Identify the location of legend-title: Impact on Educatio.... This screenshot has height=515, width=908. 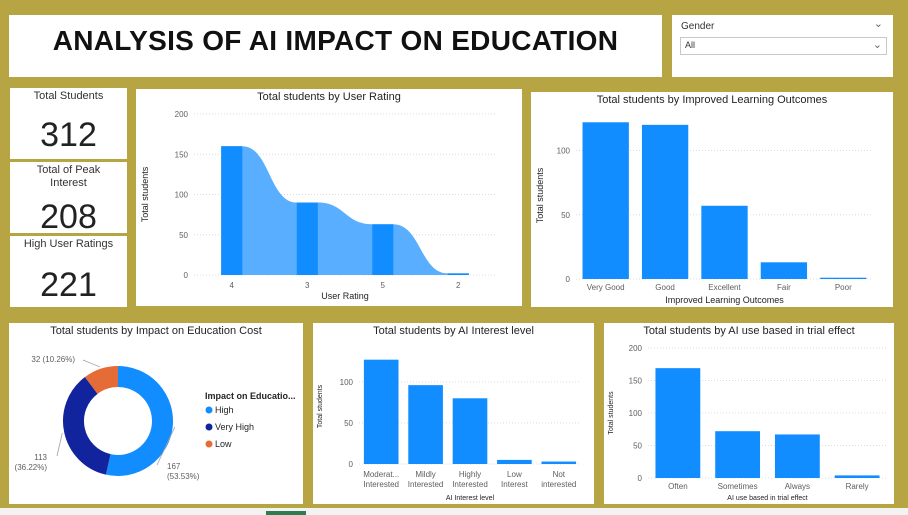
(250, 396).